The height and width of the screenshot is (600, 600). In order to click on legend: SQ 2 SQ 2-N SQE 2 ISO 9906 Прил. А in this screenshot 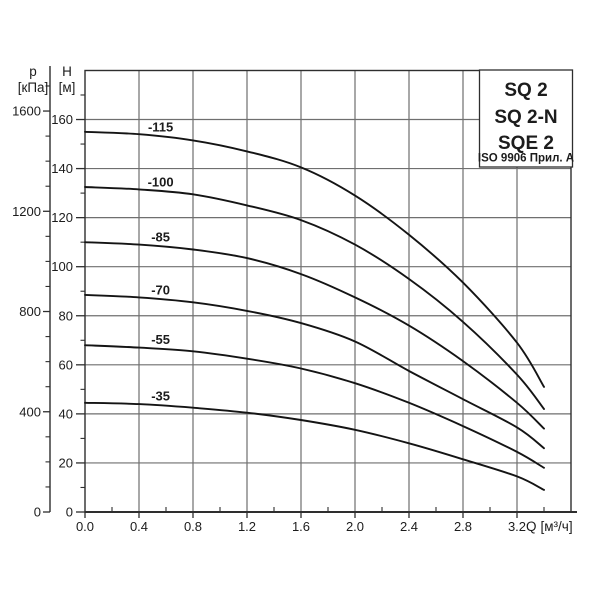, I will do `click(526, 118)`.